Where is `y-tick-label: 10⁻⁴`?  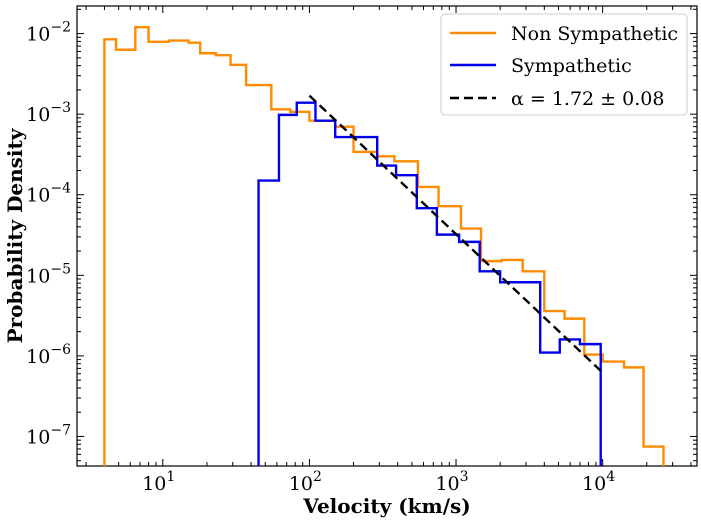
y-tick-label: 10⁻⁴ is located at coordinates (48, 194).